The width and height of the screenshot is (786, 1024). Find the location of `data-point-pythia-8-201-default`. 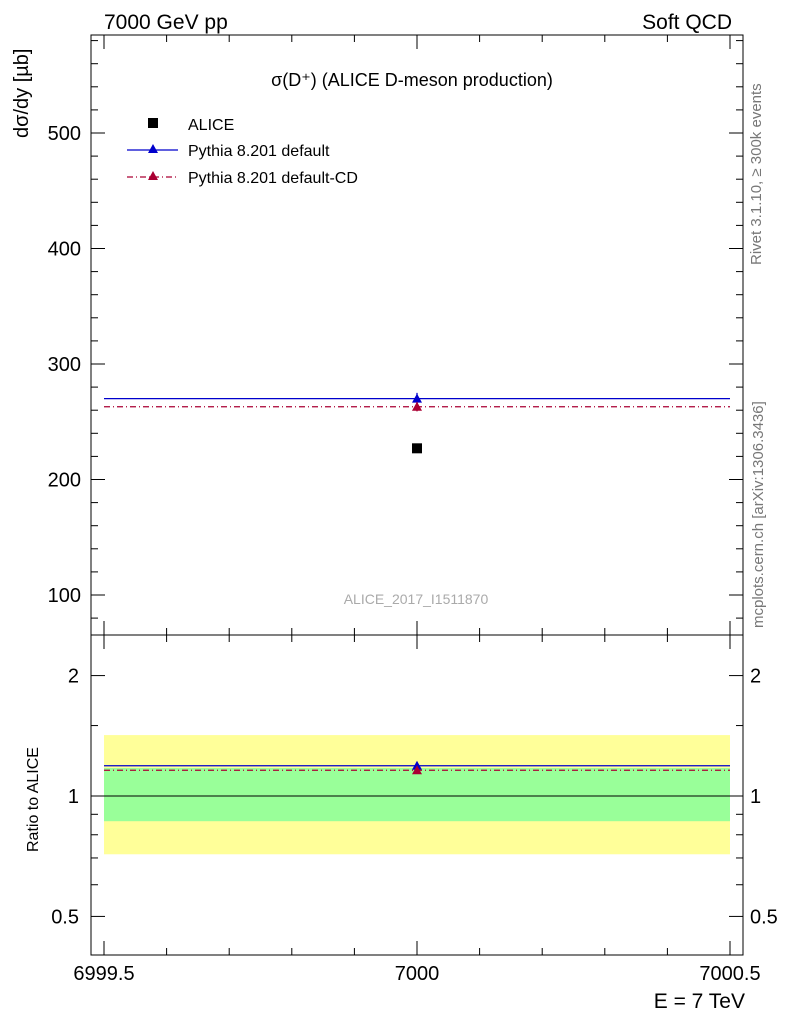

data-point-pythia-8-201-default is located at coordinates (417, 398).